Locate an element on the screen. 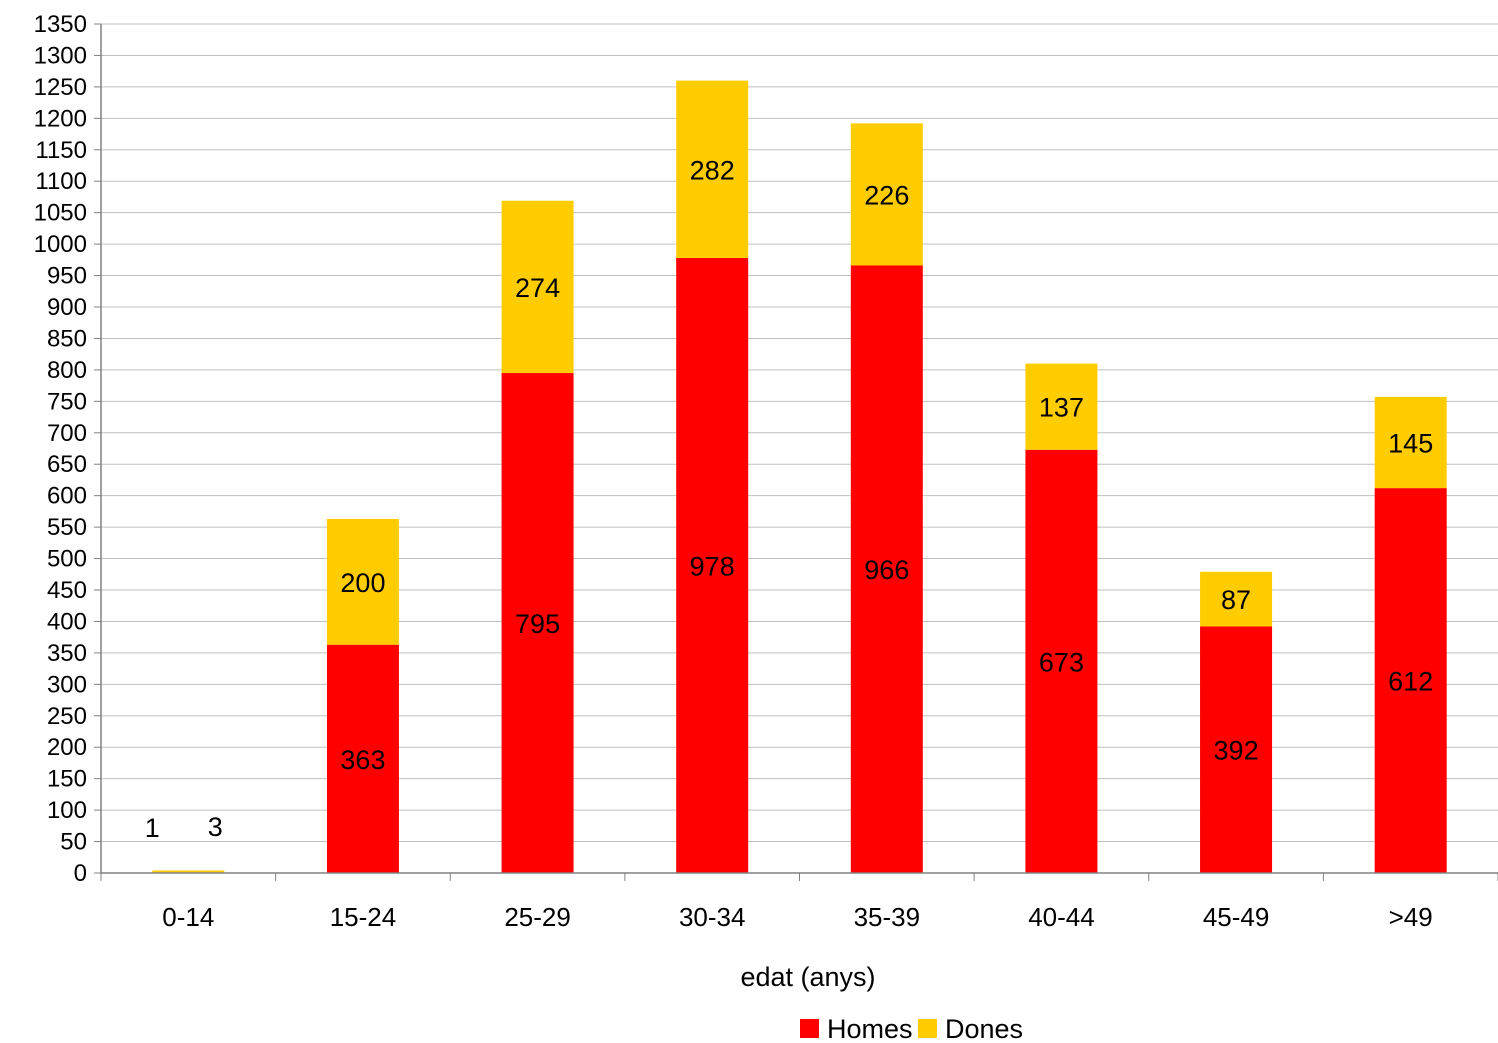 This screenshot has height=1043, width=1498. data-label: 795 is located at coordinates (537, 624).